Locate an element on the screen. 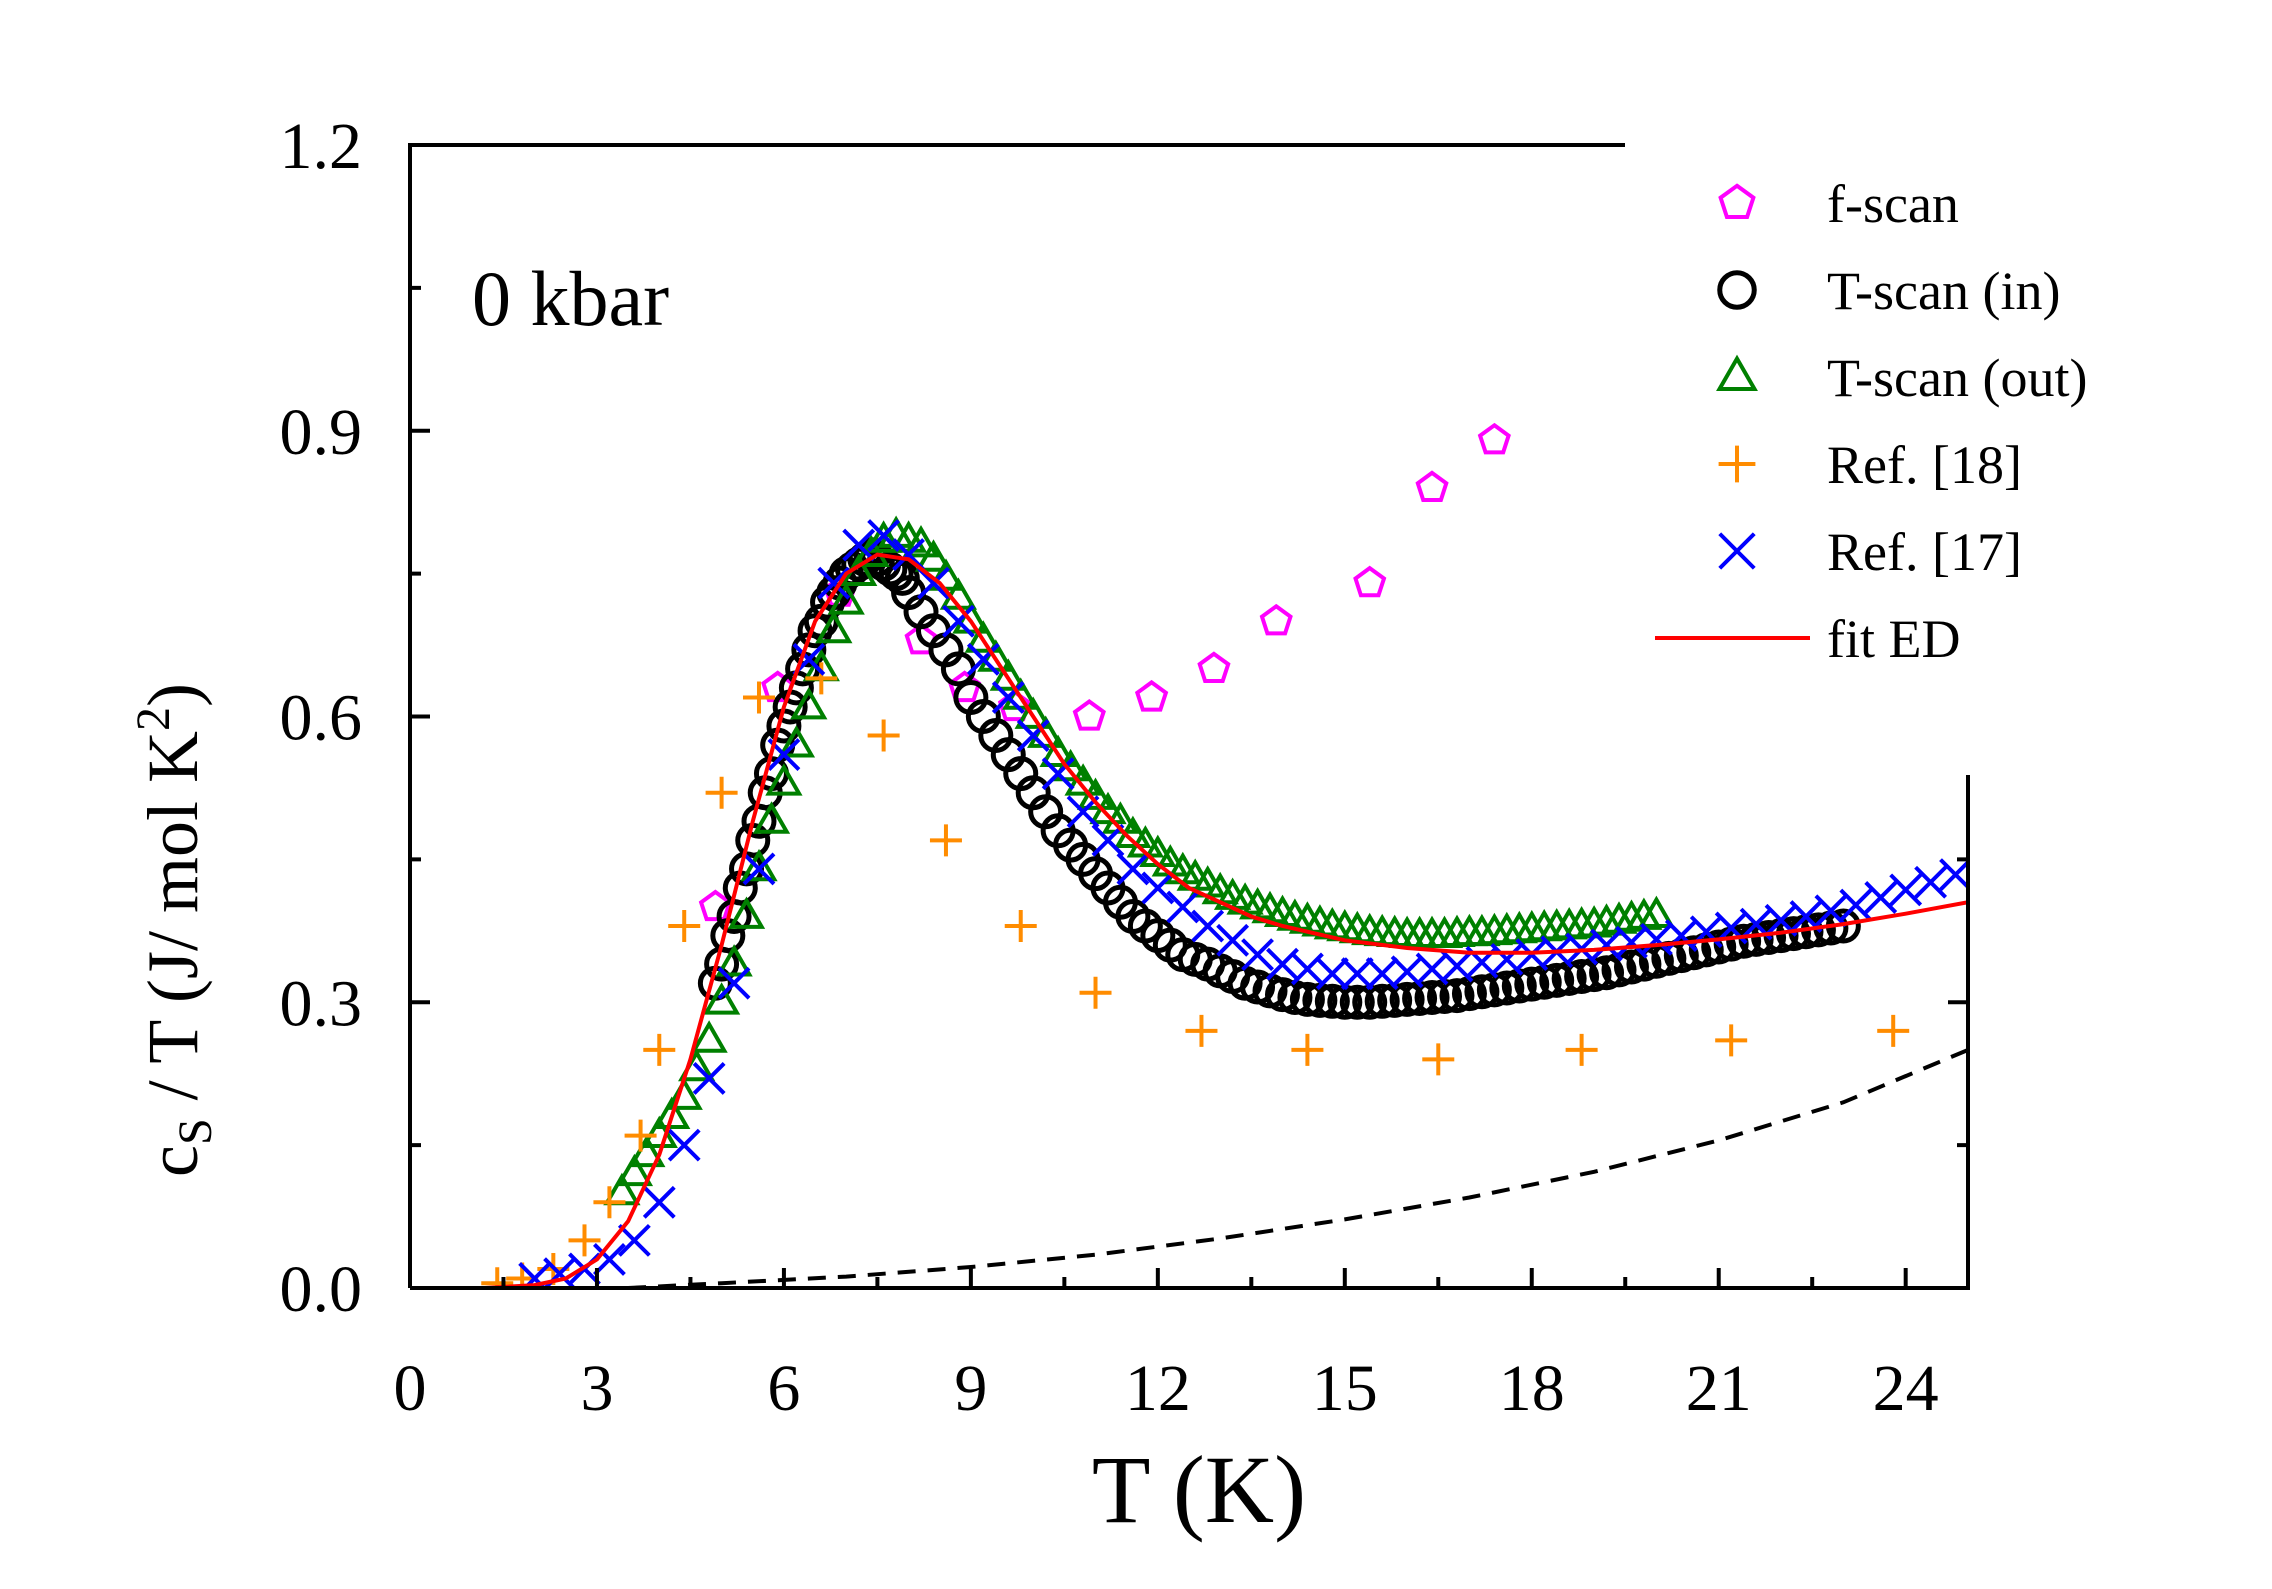 Image resolution: width=2272 pixels, height=1589 pixels. series-line-phonon-background is located at coordinates (1297, 1168).